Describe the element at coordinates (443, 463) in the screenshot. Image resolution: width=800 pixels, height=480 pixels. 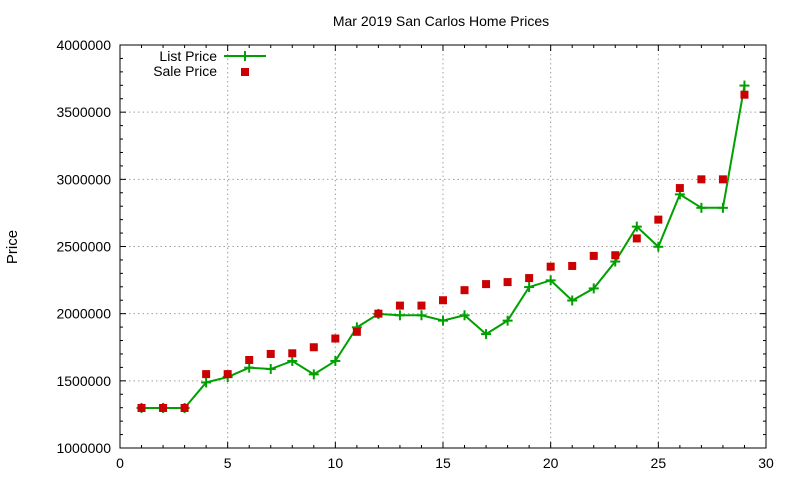
I see `x-tick-label: 15` at that location.